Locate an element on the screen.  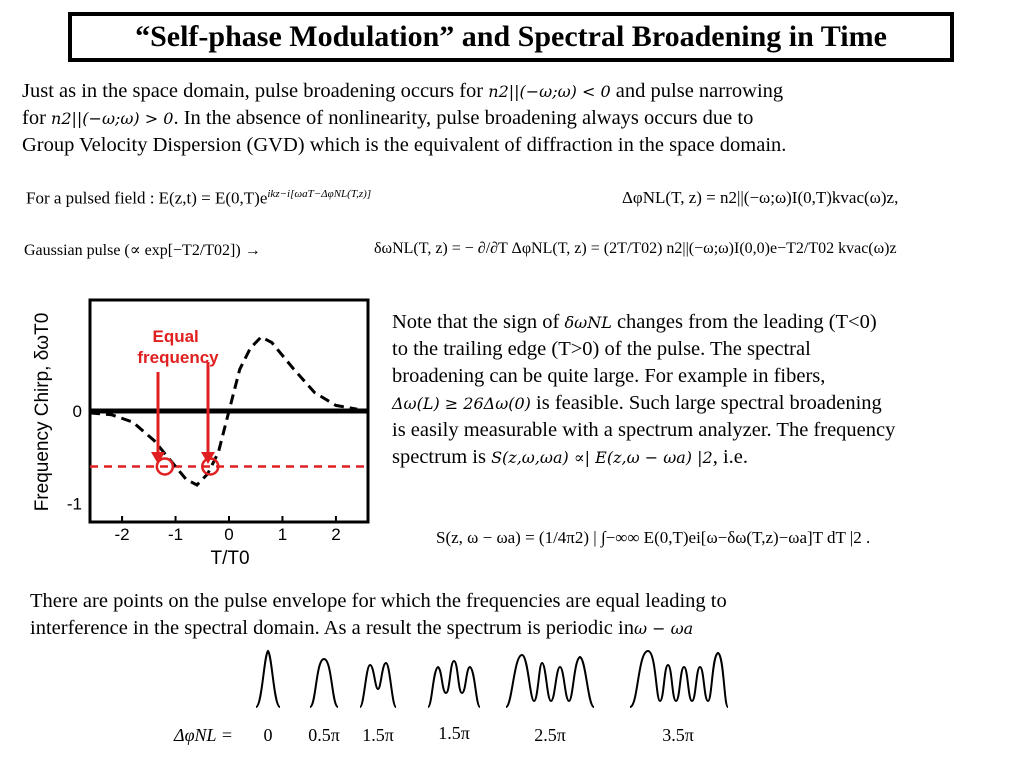
note-math: δωNL is located at coordinates (588, 322).